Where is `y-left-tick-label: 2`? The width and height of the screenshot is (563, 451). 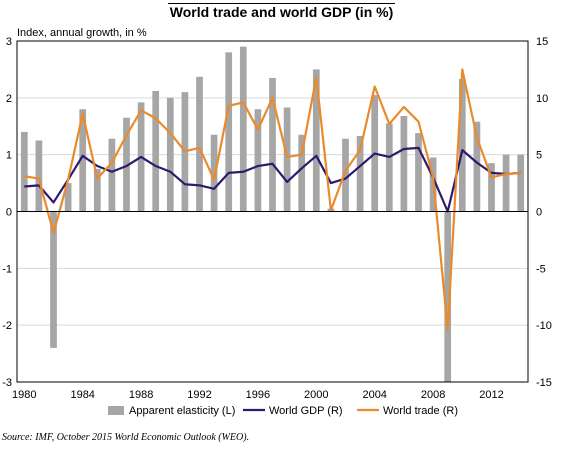 y-left-tick-label: 2 is located at coordinates (9, 99).